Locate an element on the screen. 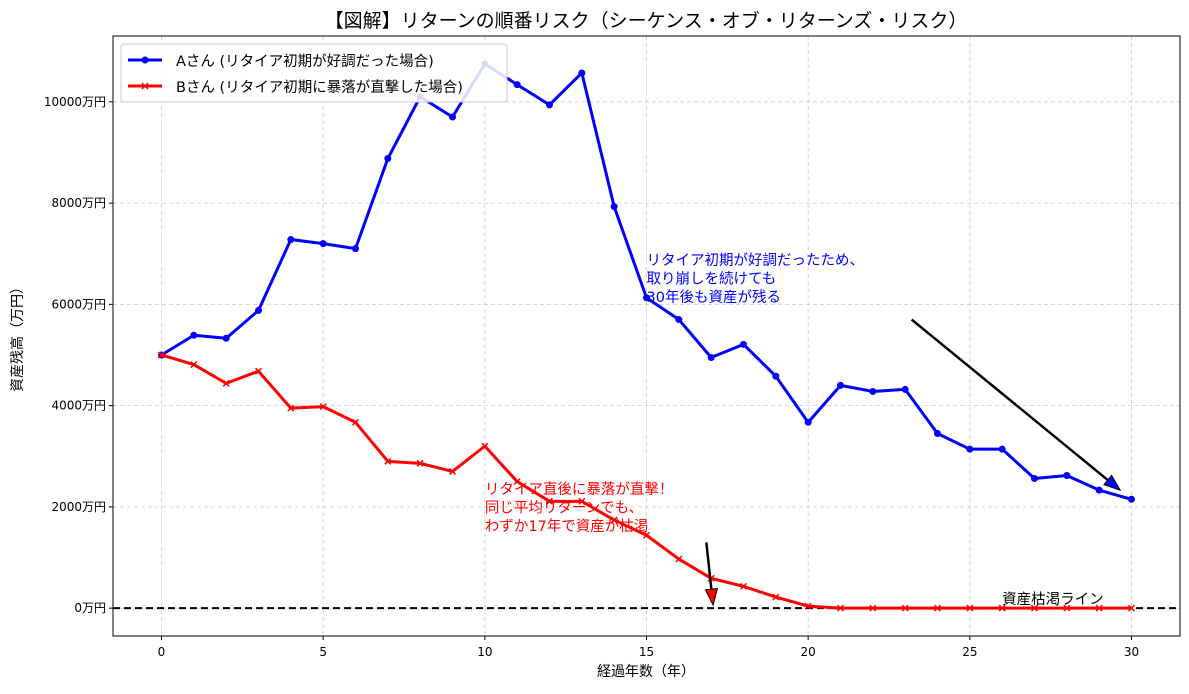 The height and width of the screenshot is (694, 1189). y-tick-label: 4000万円 is located at coordinates (78, 406).